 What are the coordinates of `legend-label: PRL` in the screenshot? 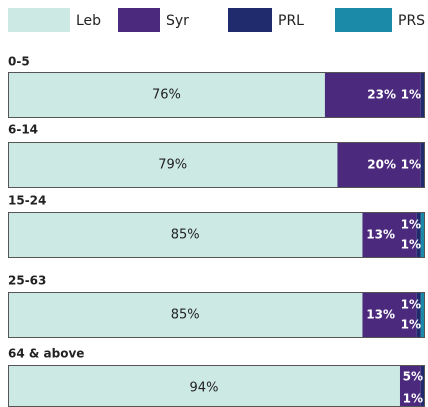 It's located at (291, 21).